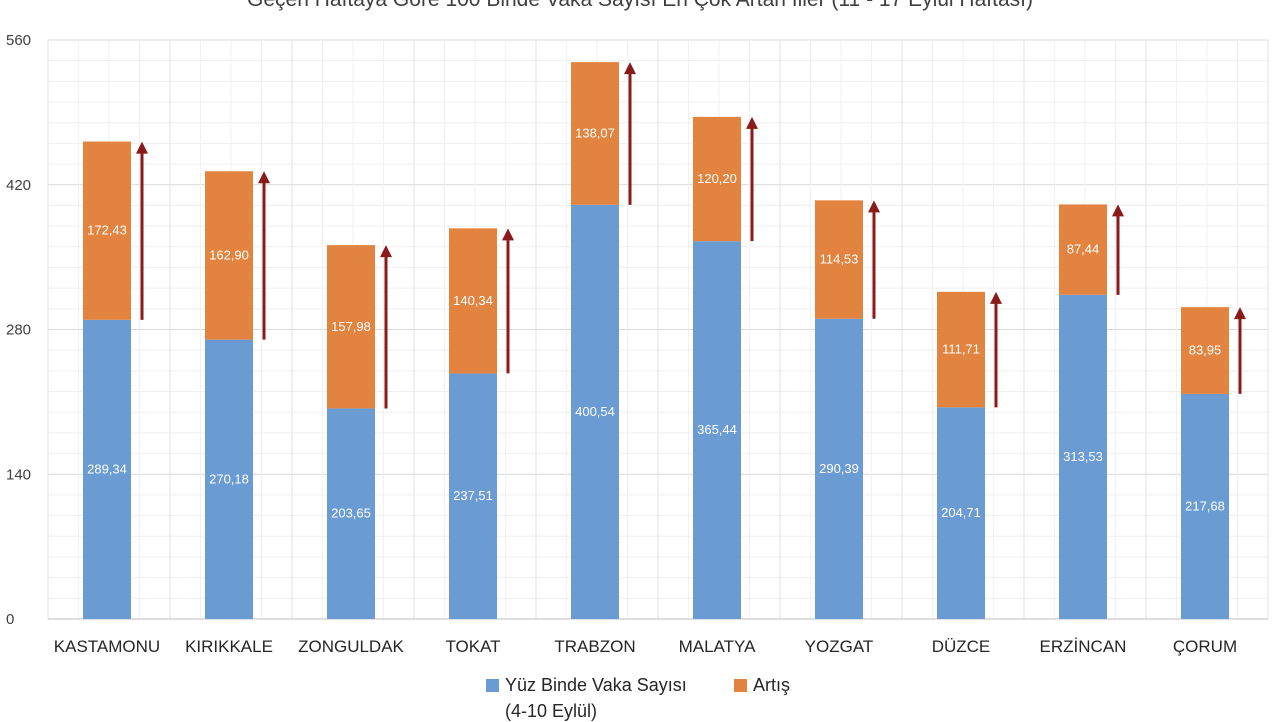 The height and width of the screenshot is (722, 1280). I want to click on data-label-vaka: 237,51, so click(473, 495).